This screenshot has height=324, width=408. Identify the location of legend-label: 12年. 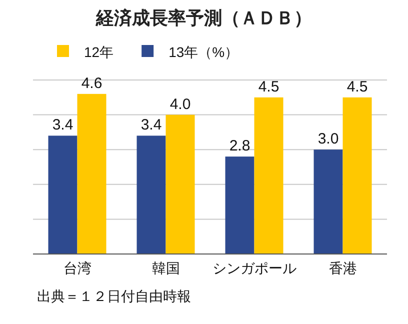
(99, 52).